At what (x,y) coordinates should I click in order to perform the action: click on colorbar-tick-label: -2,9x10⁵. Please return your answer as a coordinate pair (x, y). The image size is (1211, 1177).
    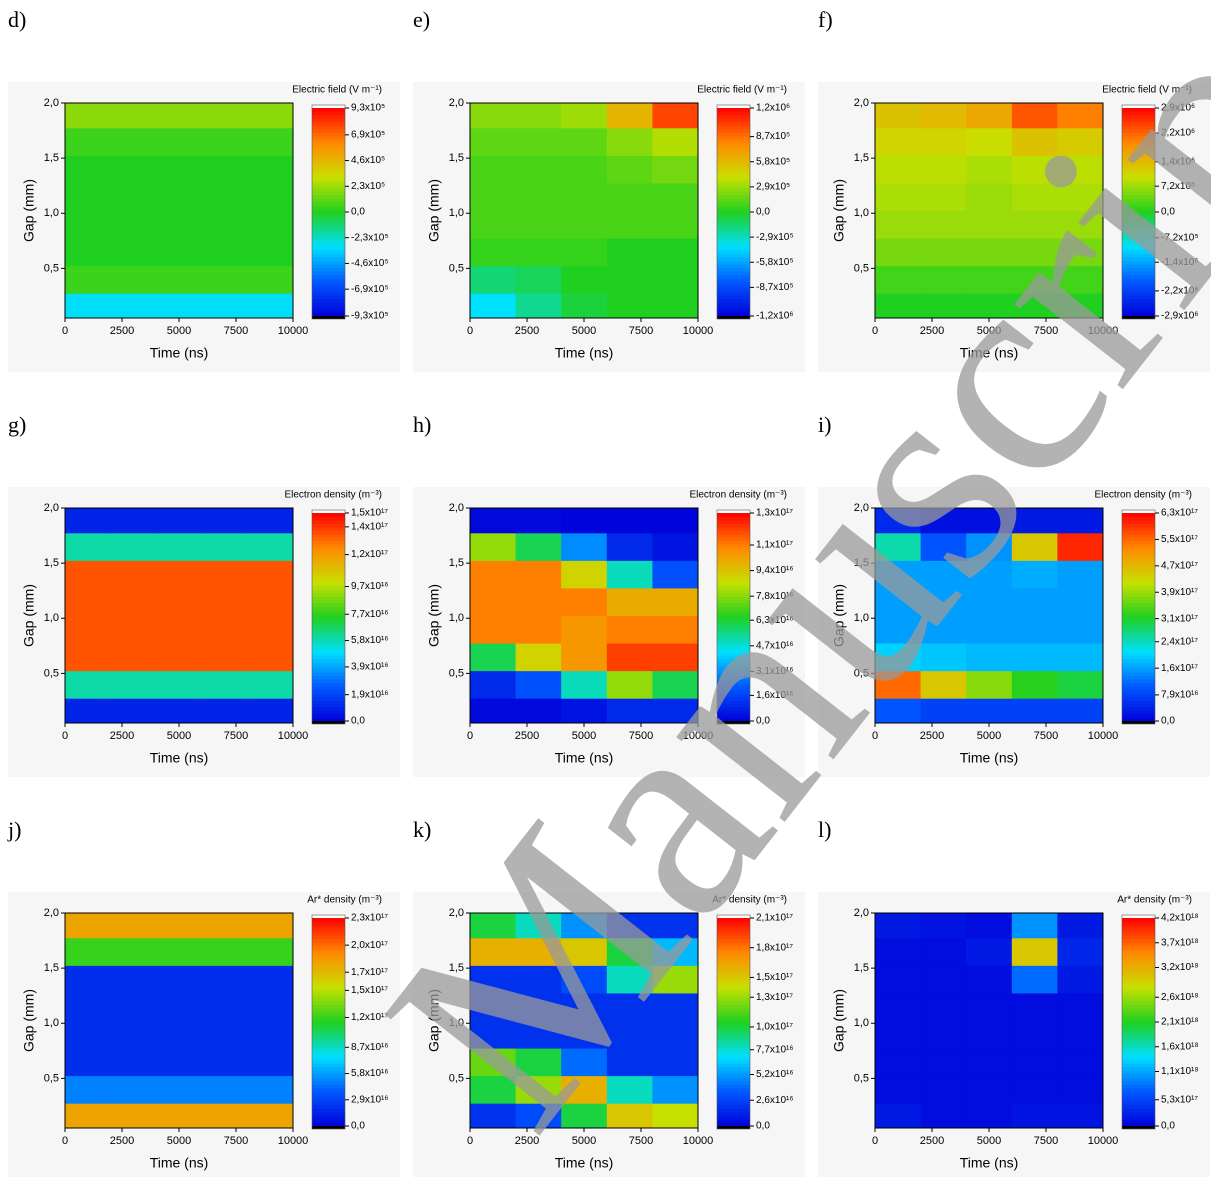
    Looking at the image, I should click on (775, 237).